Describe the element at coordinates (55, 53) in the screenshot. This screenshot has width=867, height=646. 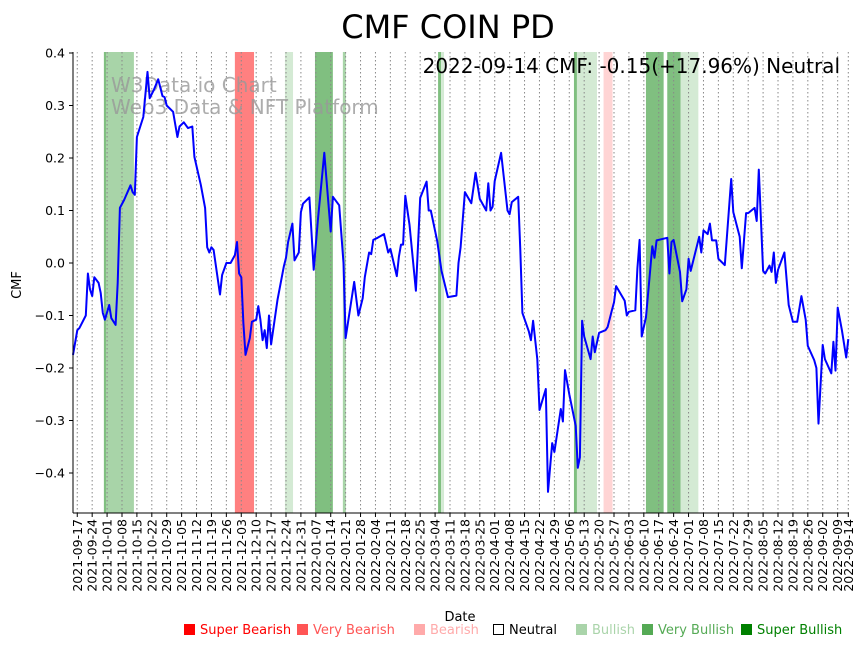
I see `y-tick-label: 0.4` at that location.